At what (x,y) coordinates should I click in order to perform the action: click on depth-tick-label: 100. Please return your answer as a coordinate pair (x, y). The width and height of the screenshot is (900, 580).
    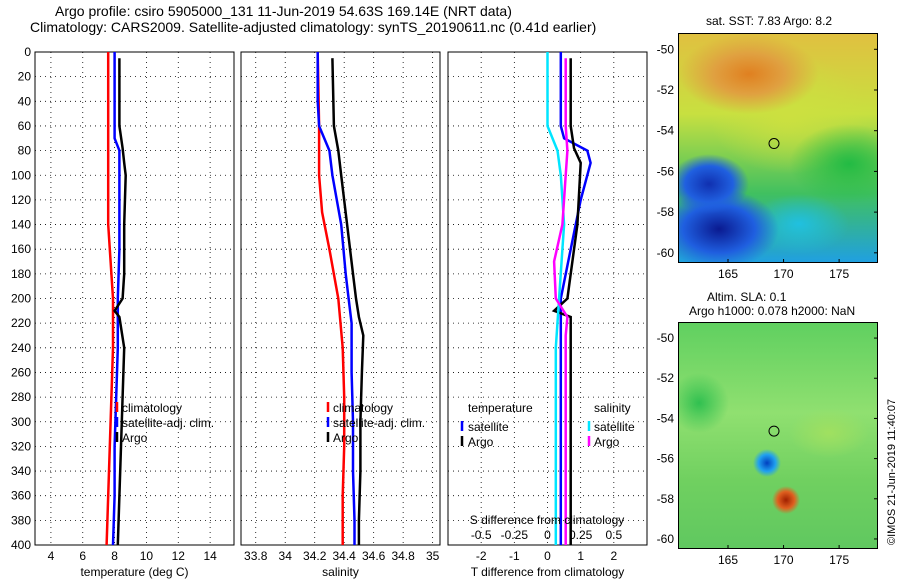
    Looking at the image, I should click on (21, 175).